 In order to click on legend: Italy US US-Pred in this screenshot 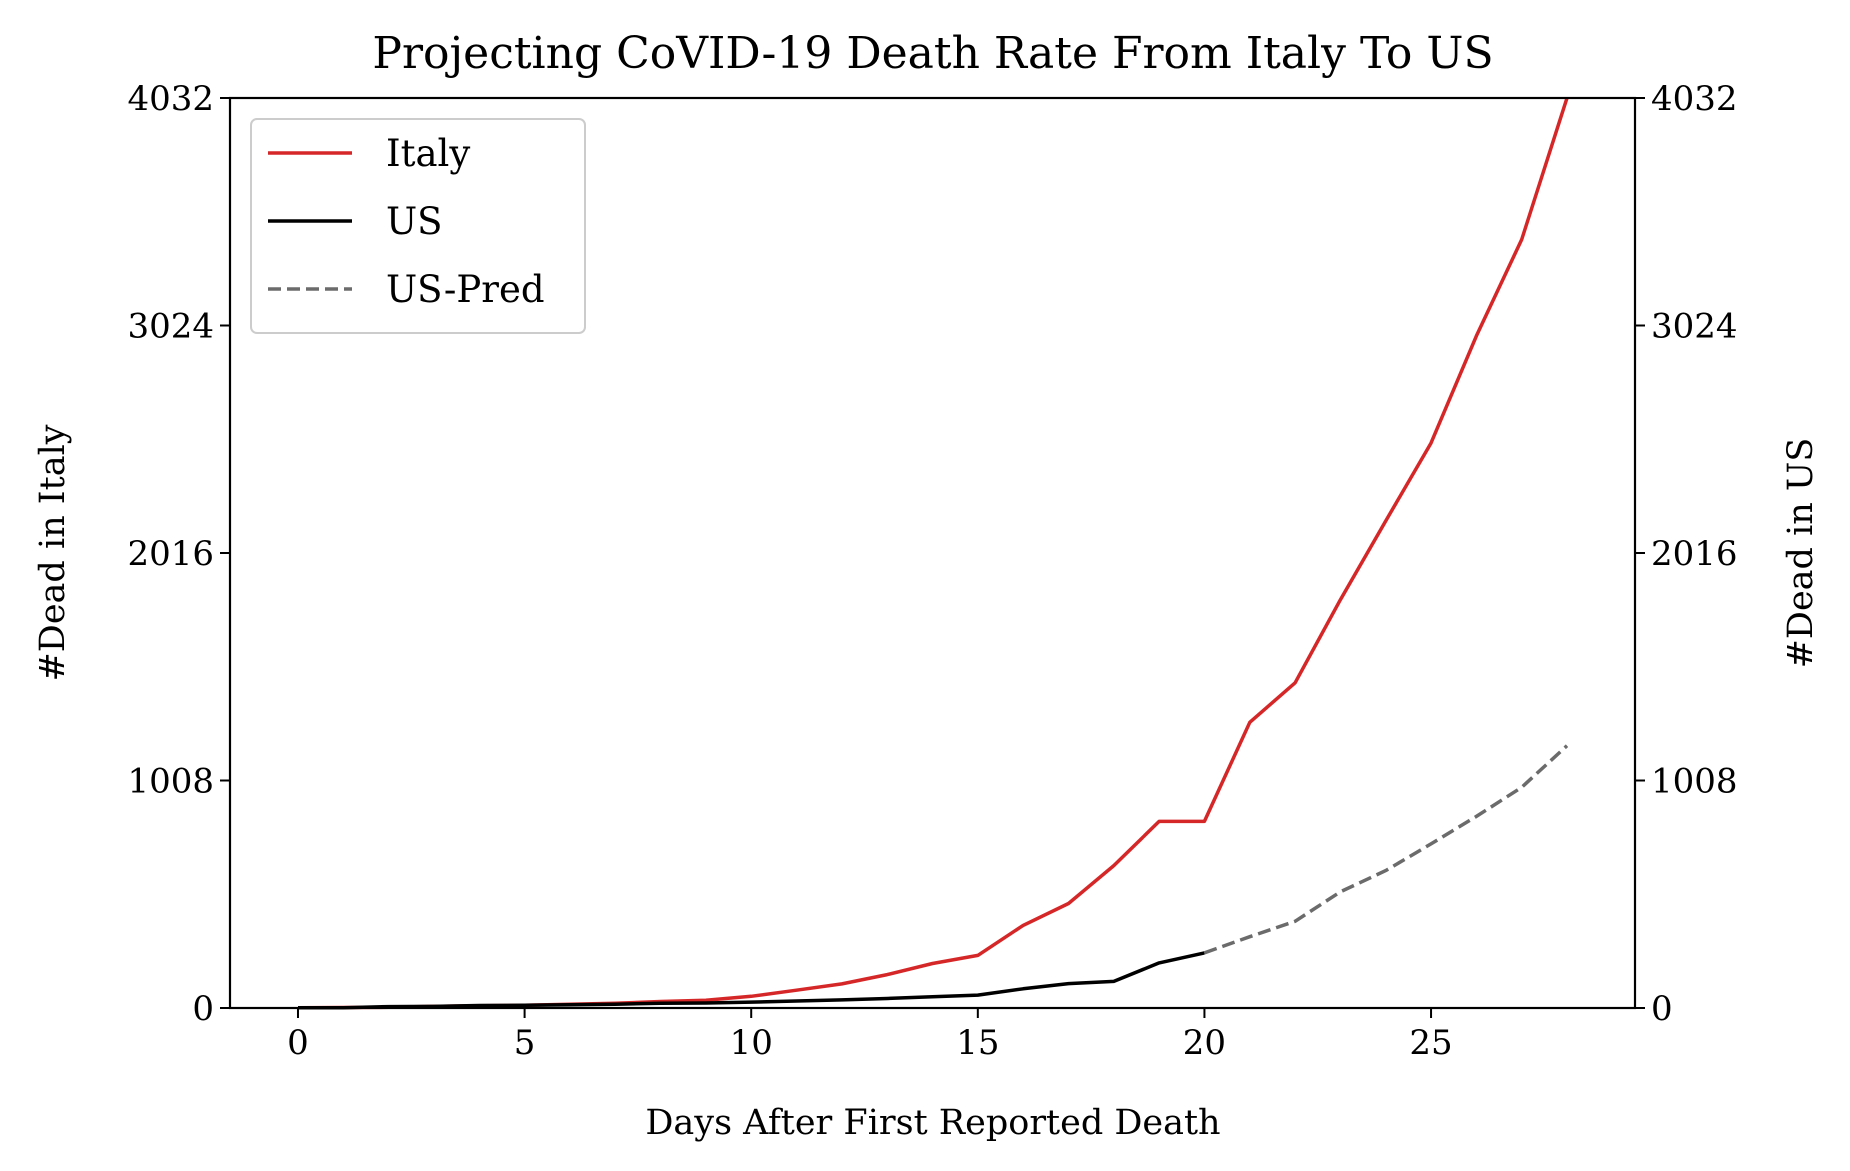, I will do `click(418, 226)`.